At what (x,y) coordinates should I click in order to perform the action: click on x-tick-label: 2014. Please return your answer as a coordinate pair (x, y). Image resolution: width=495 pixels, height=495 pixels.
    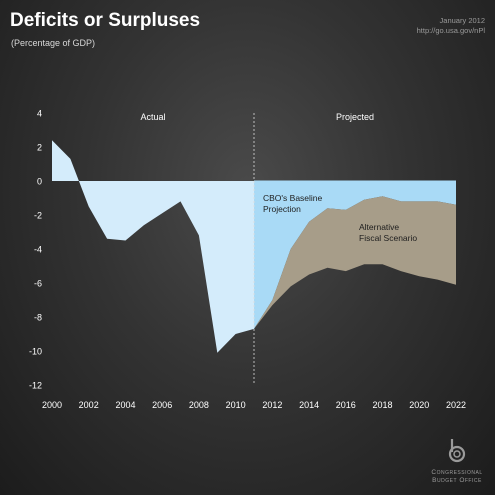
    Looking at the image, I should click on (309, 405).